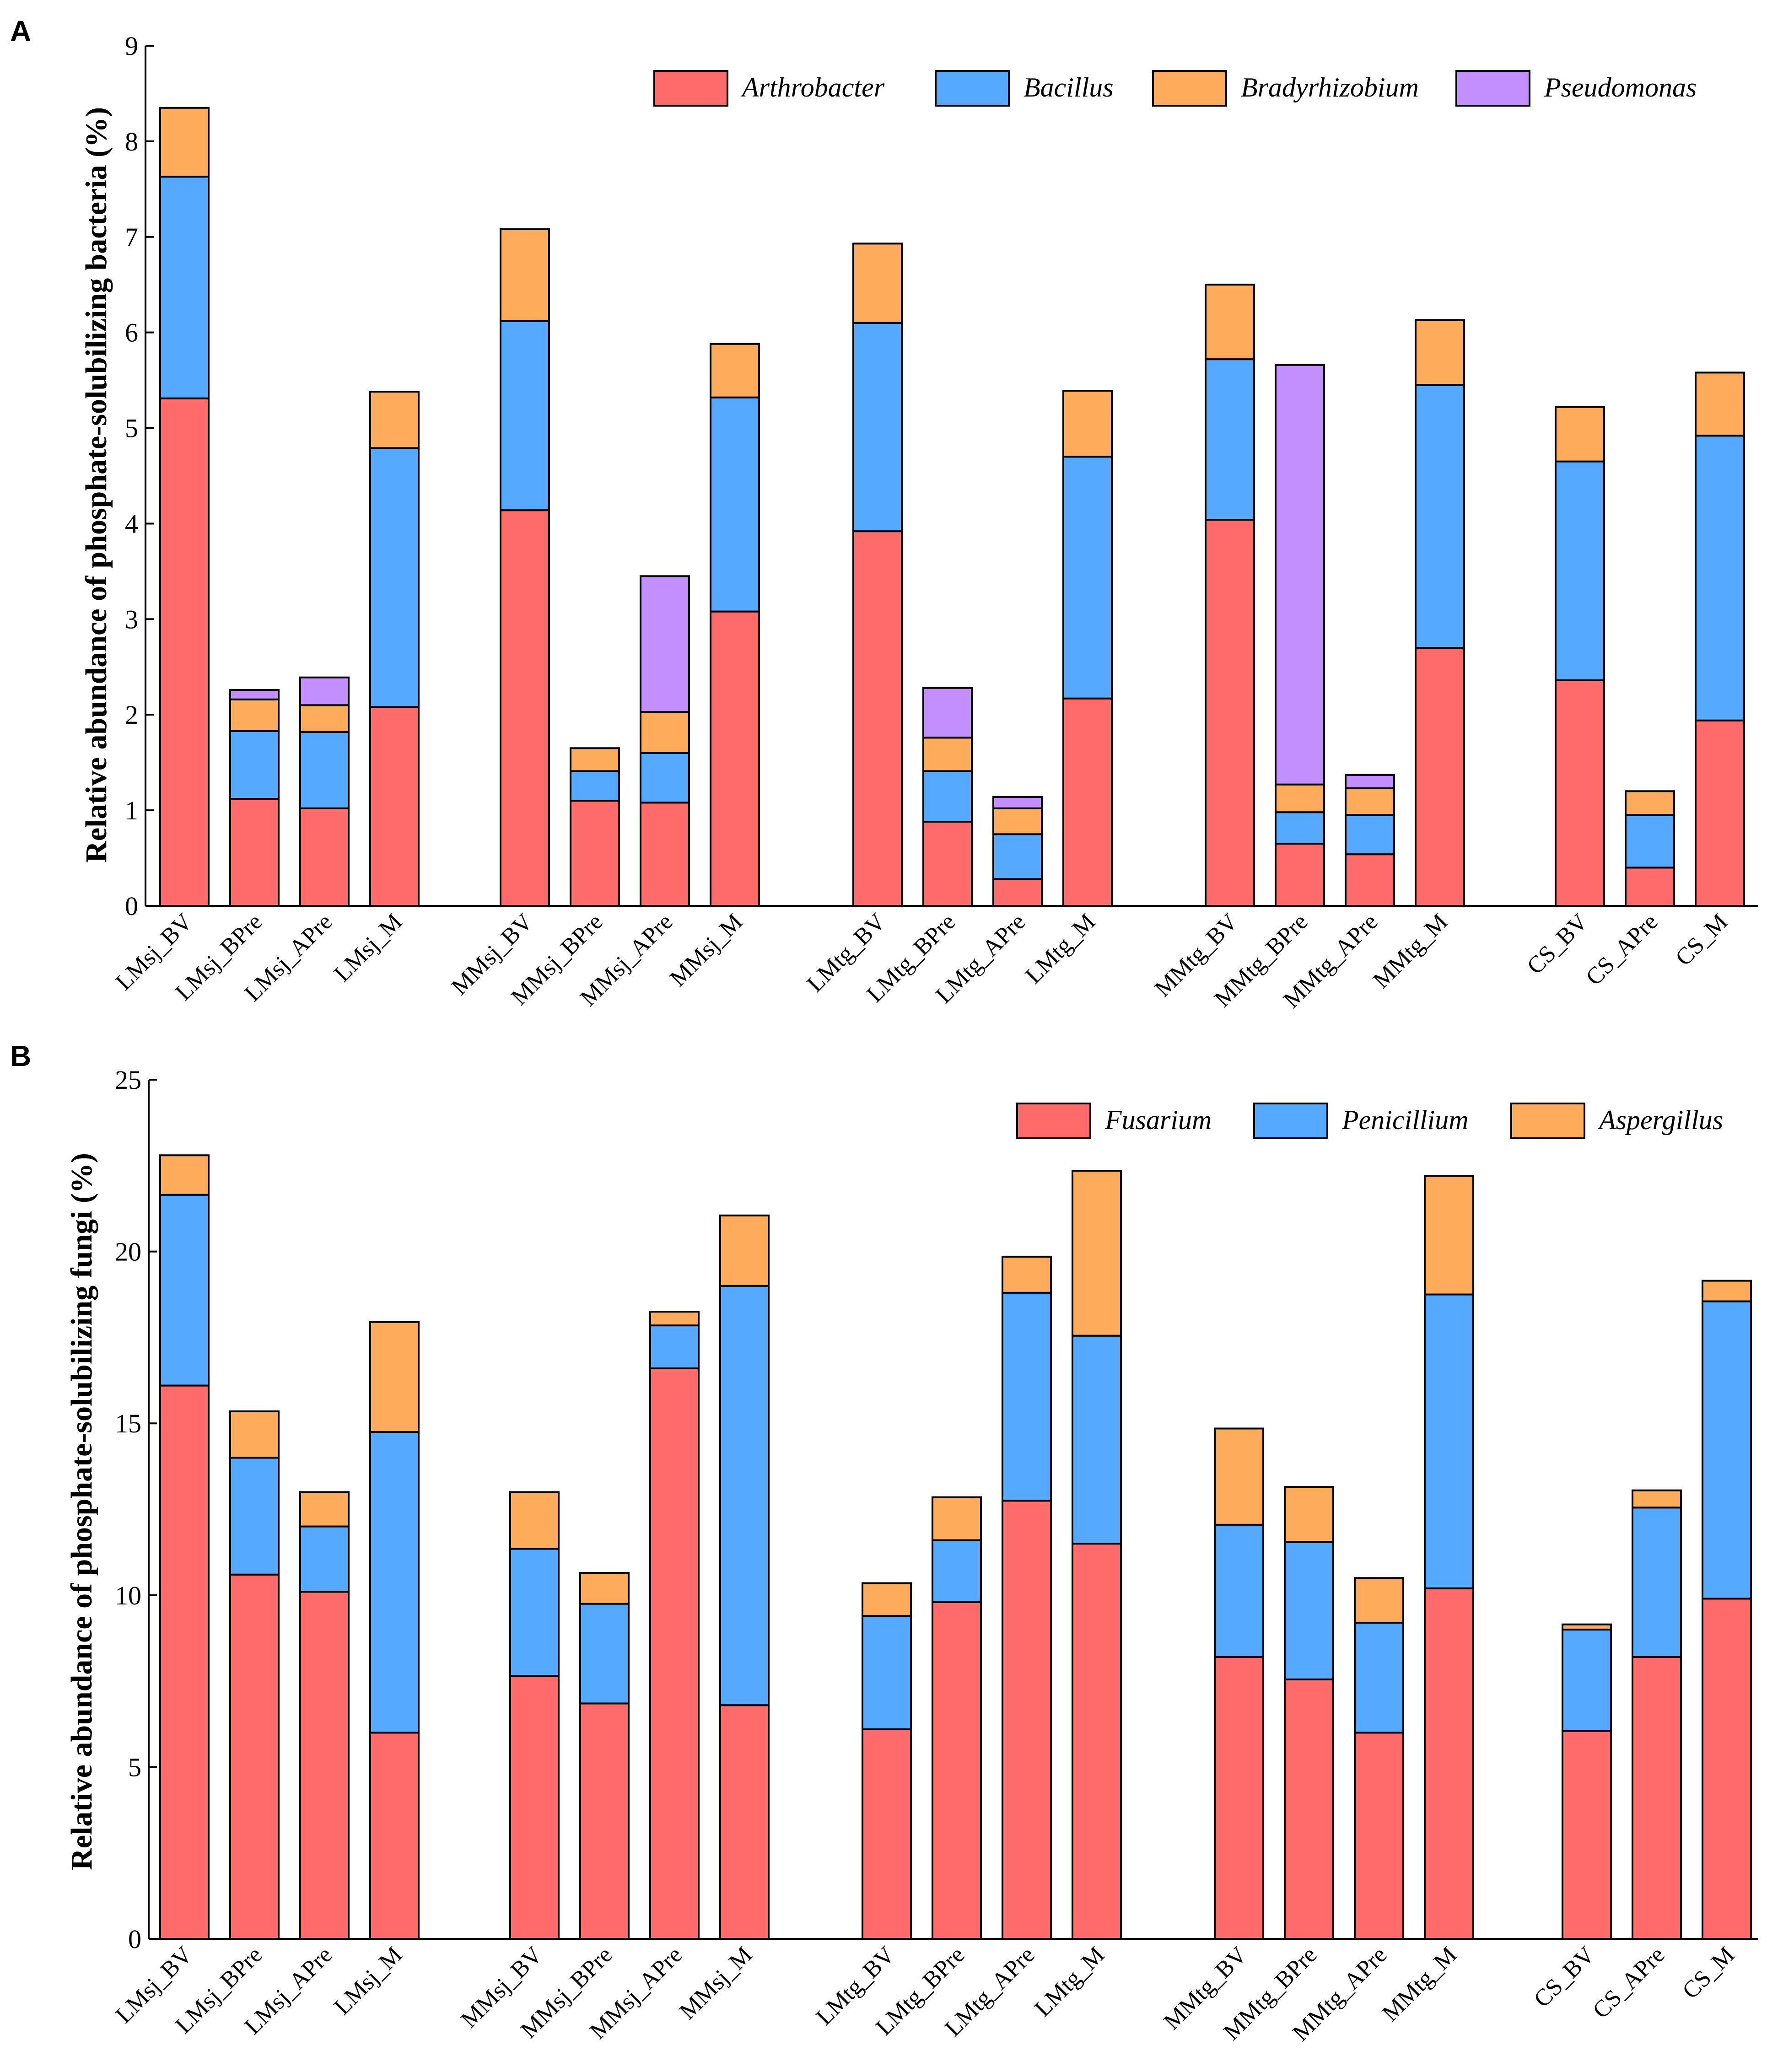 The width and height of the screenshot is (1767, 2072). Describe the element at coordinates (1720, 404) in the screenshot. I see `bar-cs-m-bradyrhizobium` at that location.